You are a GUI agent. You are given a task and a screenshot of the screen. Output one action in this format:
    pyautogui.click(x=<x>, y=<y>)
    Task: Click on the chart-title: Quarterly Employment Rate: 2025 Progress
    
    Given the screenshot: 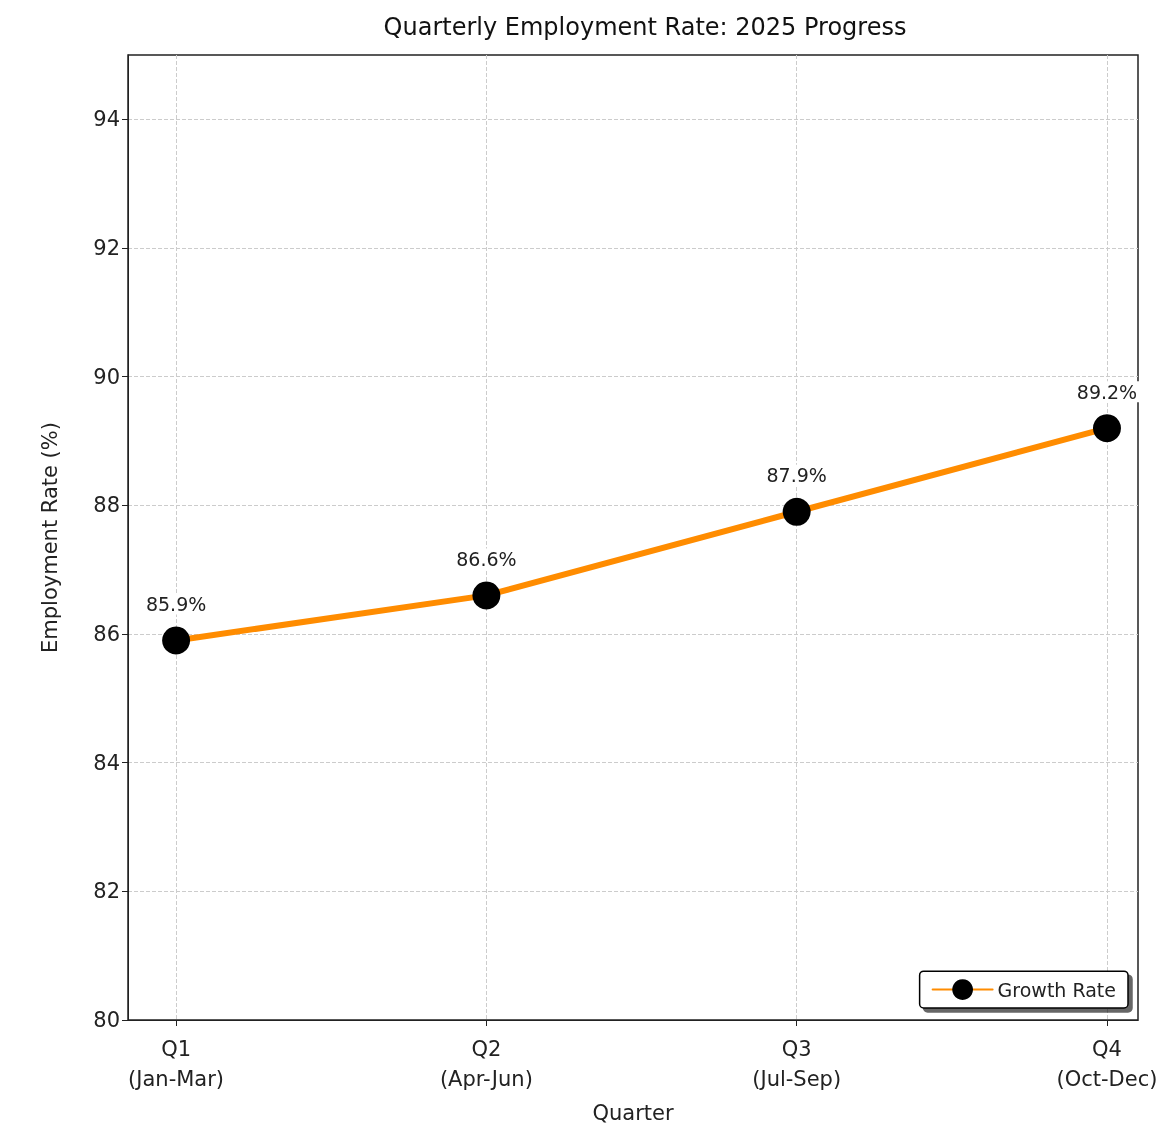 What is the action you would take?
    pyautogui.click(x=645, y=27)
    